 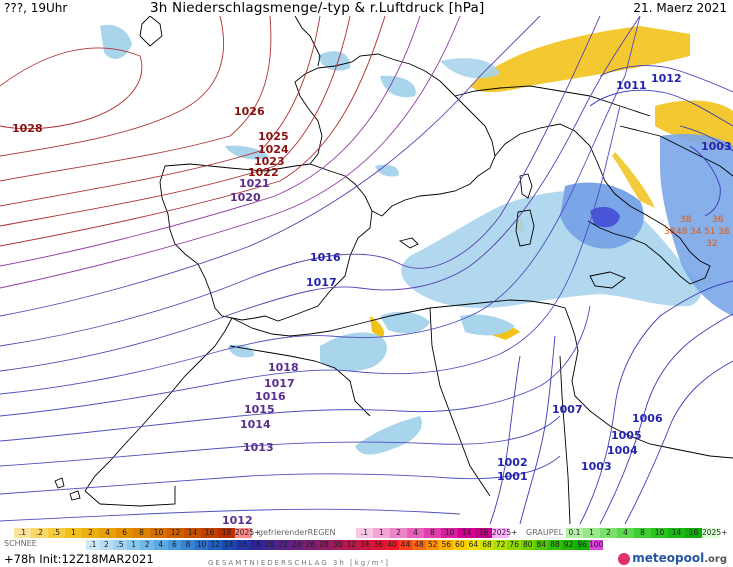 What do you see at coordinates (555, 545) in the screenshot?
I see `legend-swatch: 88` at bounding box center [555, 545].